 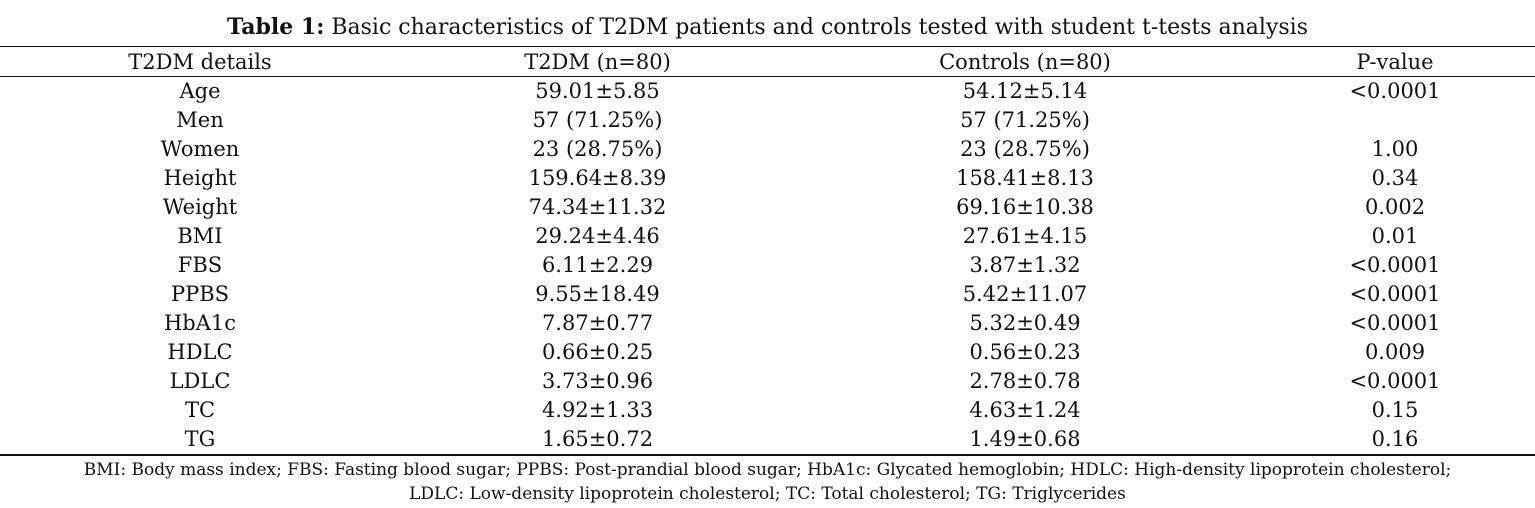 What do you see at coordinates (767, 76) in the screenshot?
I see `table-header-rule` at bounding box center [767, 76].